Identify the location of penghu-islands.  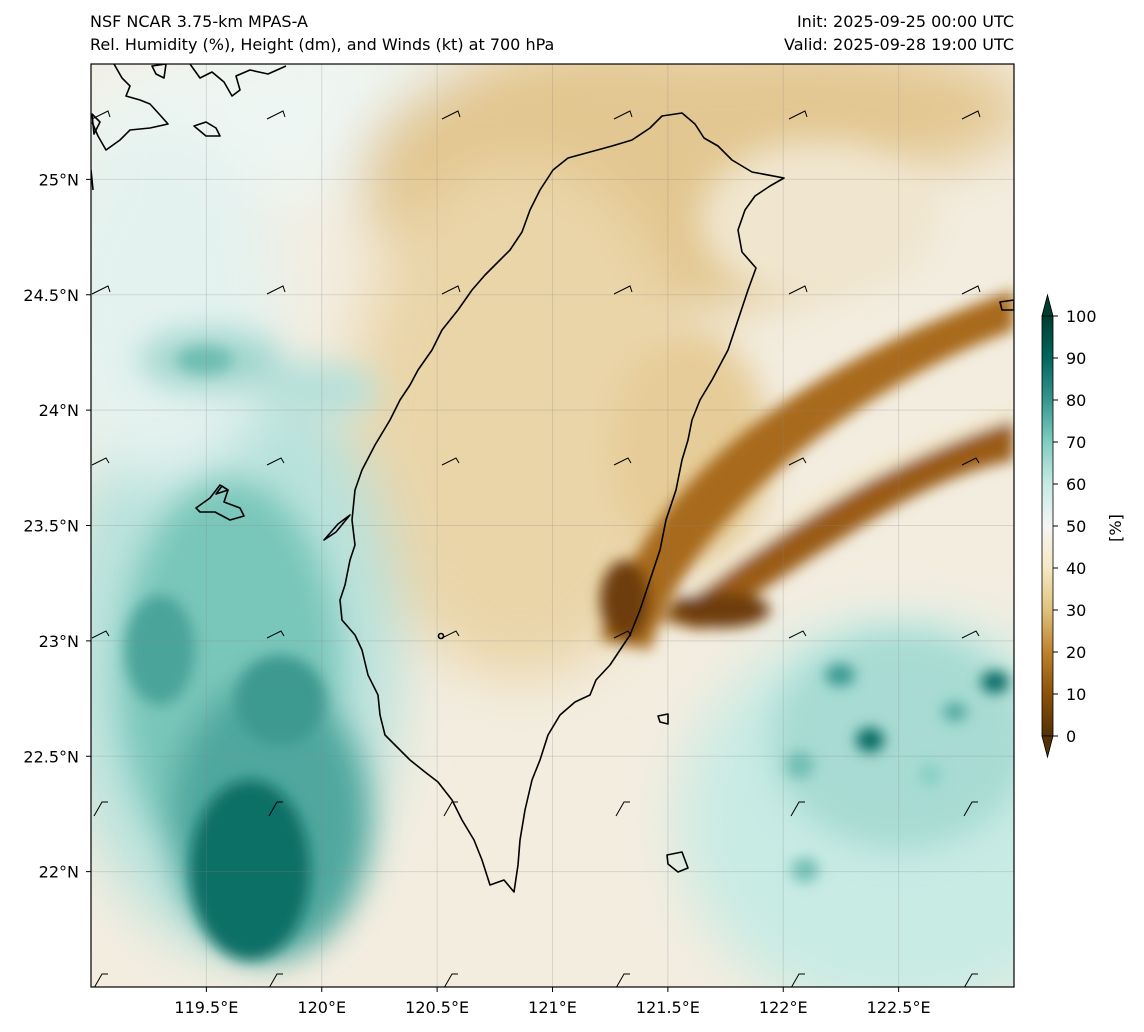
(220, 502).